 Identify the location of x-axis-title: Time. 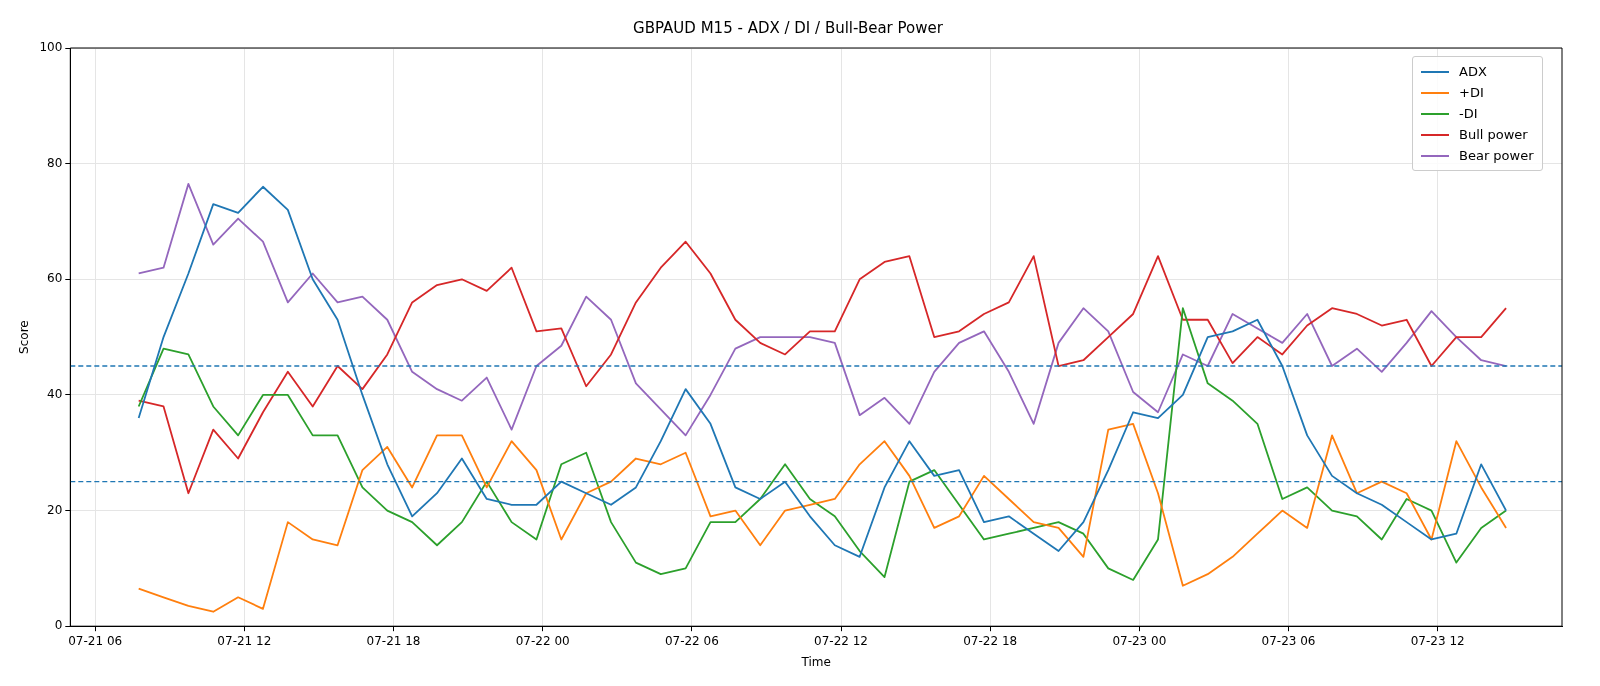
(815, 661).